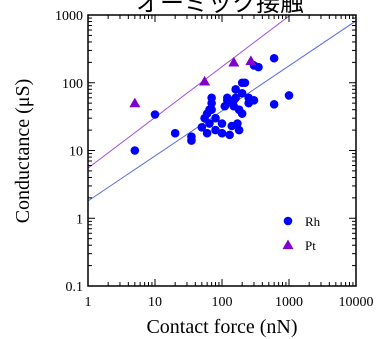 This screenshot has height=339, width=389. What do you see at coordinates (289, 302) in the screenshot?
I see `x-tick-label: 1000` at bounding box center [289, 302].